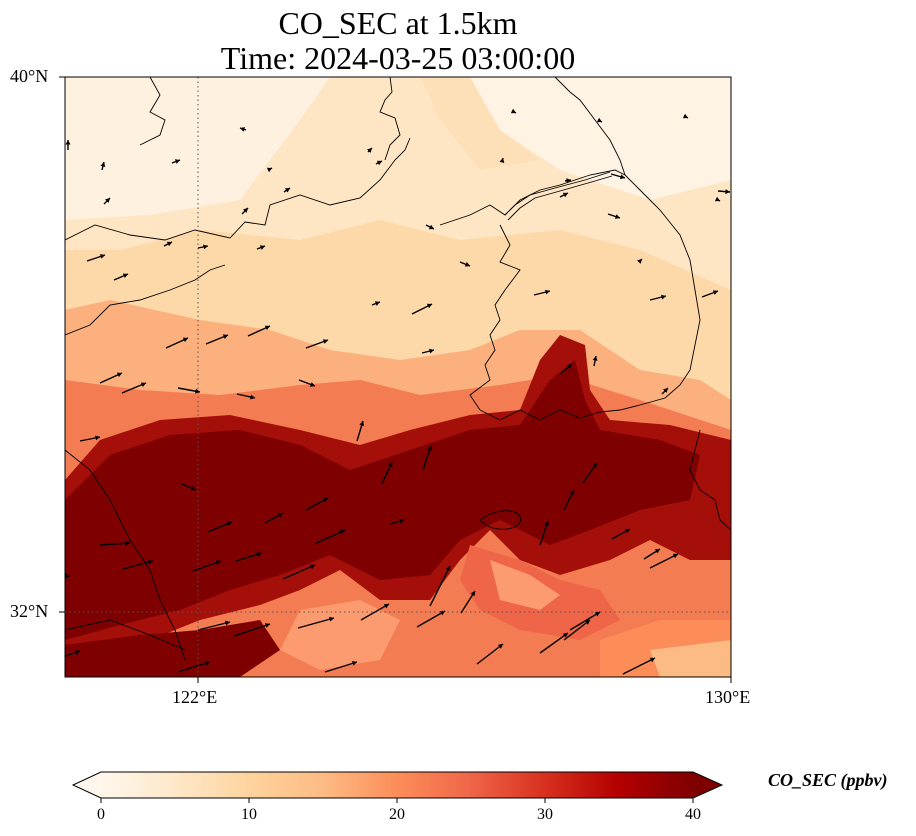 The width and height of the screenshot is (916, 836). What do you see at coordinates (397, 787) in the screenshot?
I see `colorbar` at bounding box center [397, 787].